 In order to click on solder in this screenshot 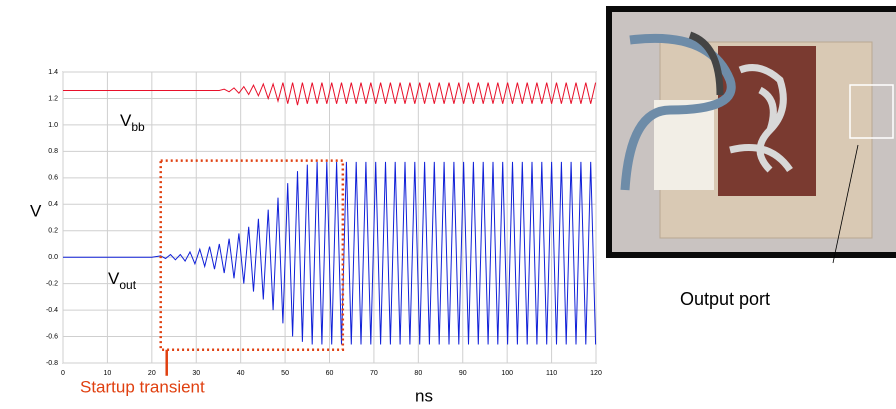, I will do `click(761, 118)`.